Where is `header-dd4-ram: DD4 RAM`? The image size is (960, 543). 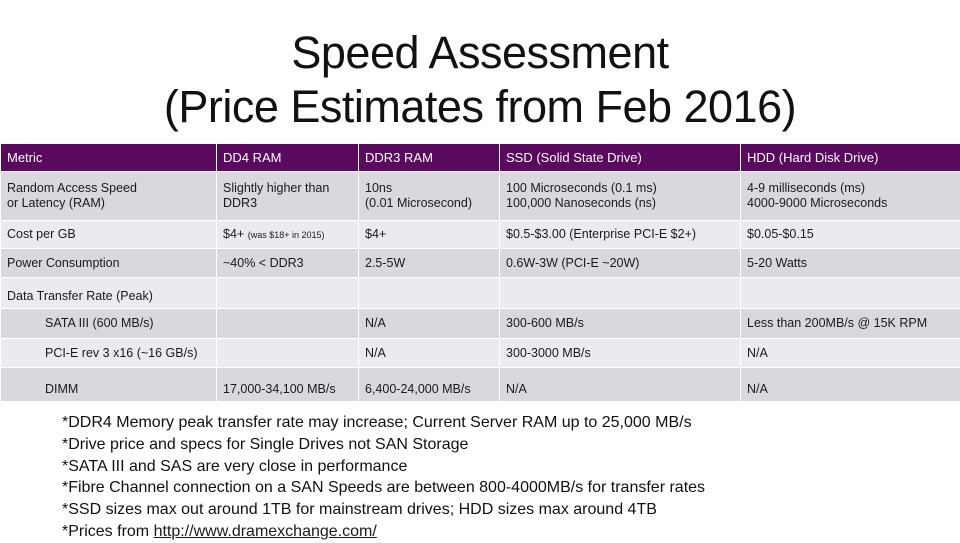 header-dd4-ram: DD4 RAM is located at coordinates (288, 158).